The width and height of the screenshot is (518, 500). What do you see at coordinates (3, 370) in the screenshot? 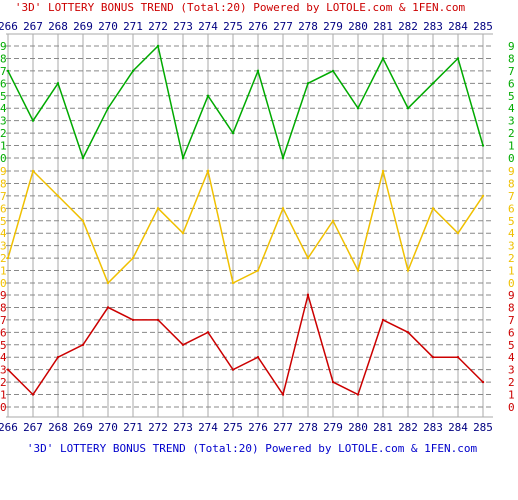
I see `y-tick-label-left: 3` at bounding box center [3, 370].